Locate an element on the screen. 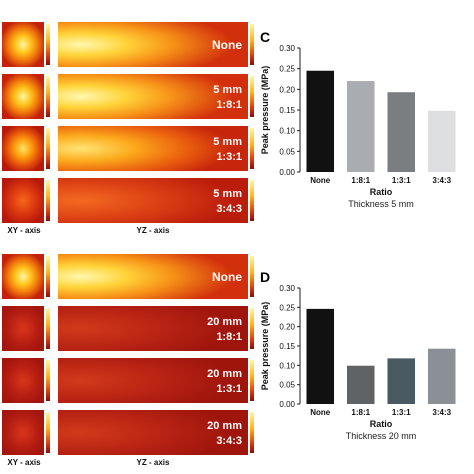 The width and height of the screenshot is (474, 474). y-tick-label: 0.10 is located at coordinates (287, 131).